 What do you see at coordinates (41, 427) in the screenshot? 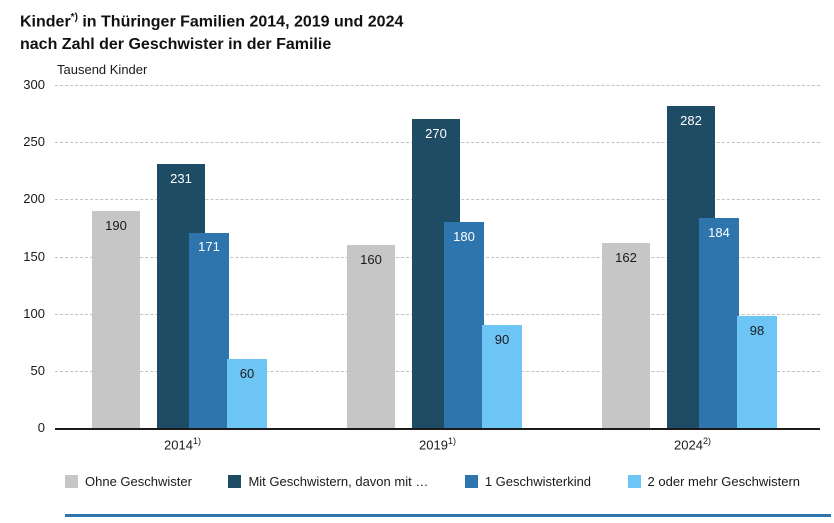
I see `y-axis-tick-0: 0` at bounding box center [41, 427].